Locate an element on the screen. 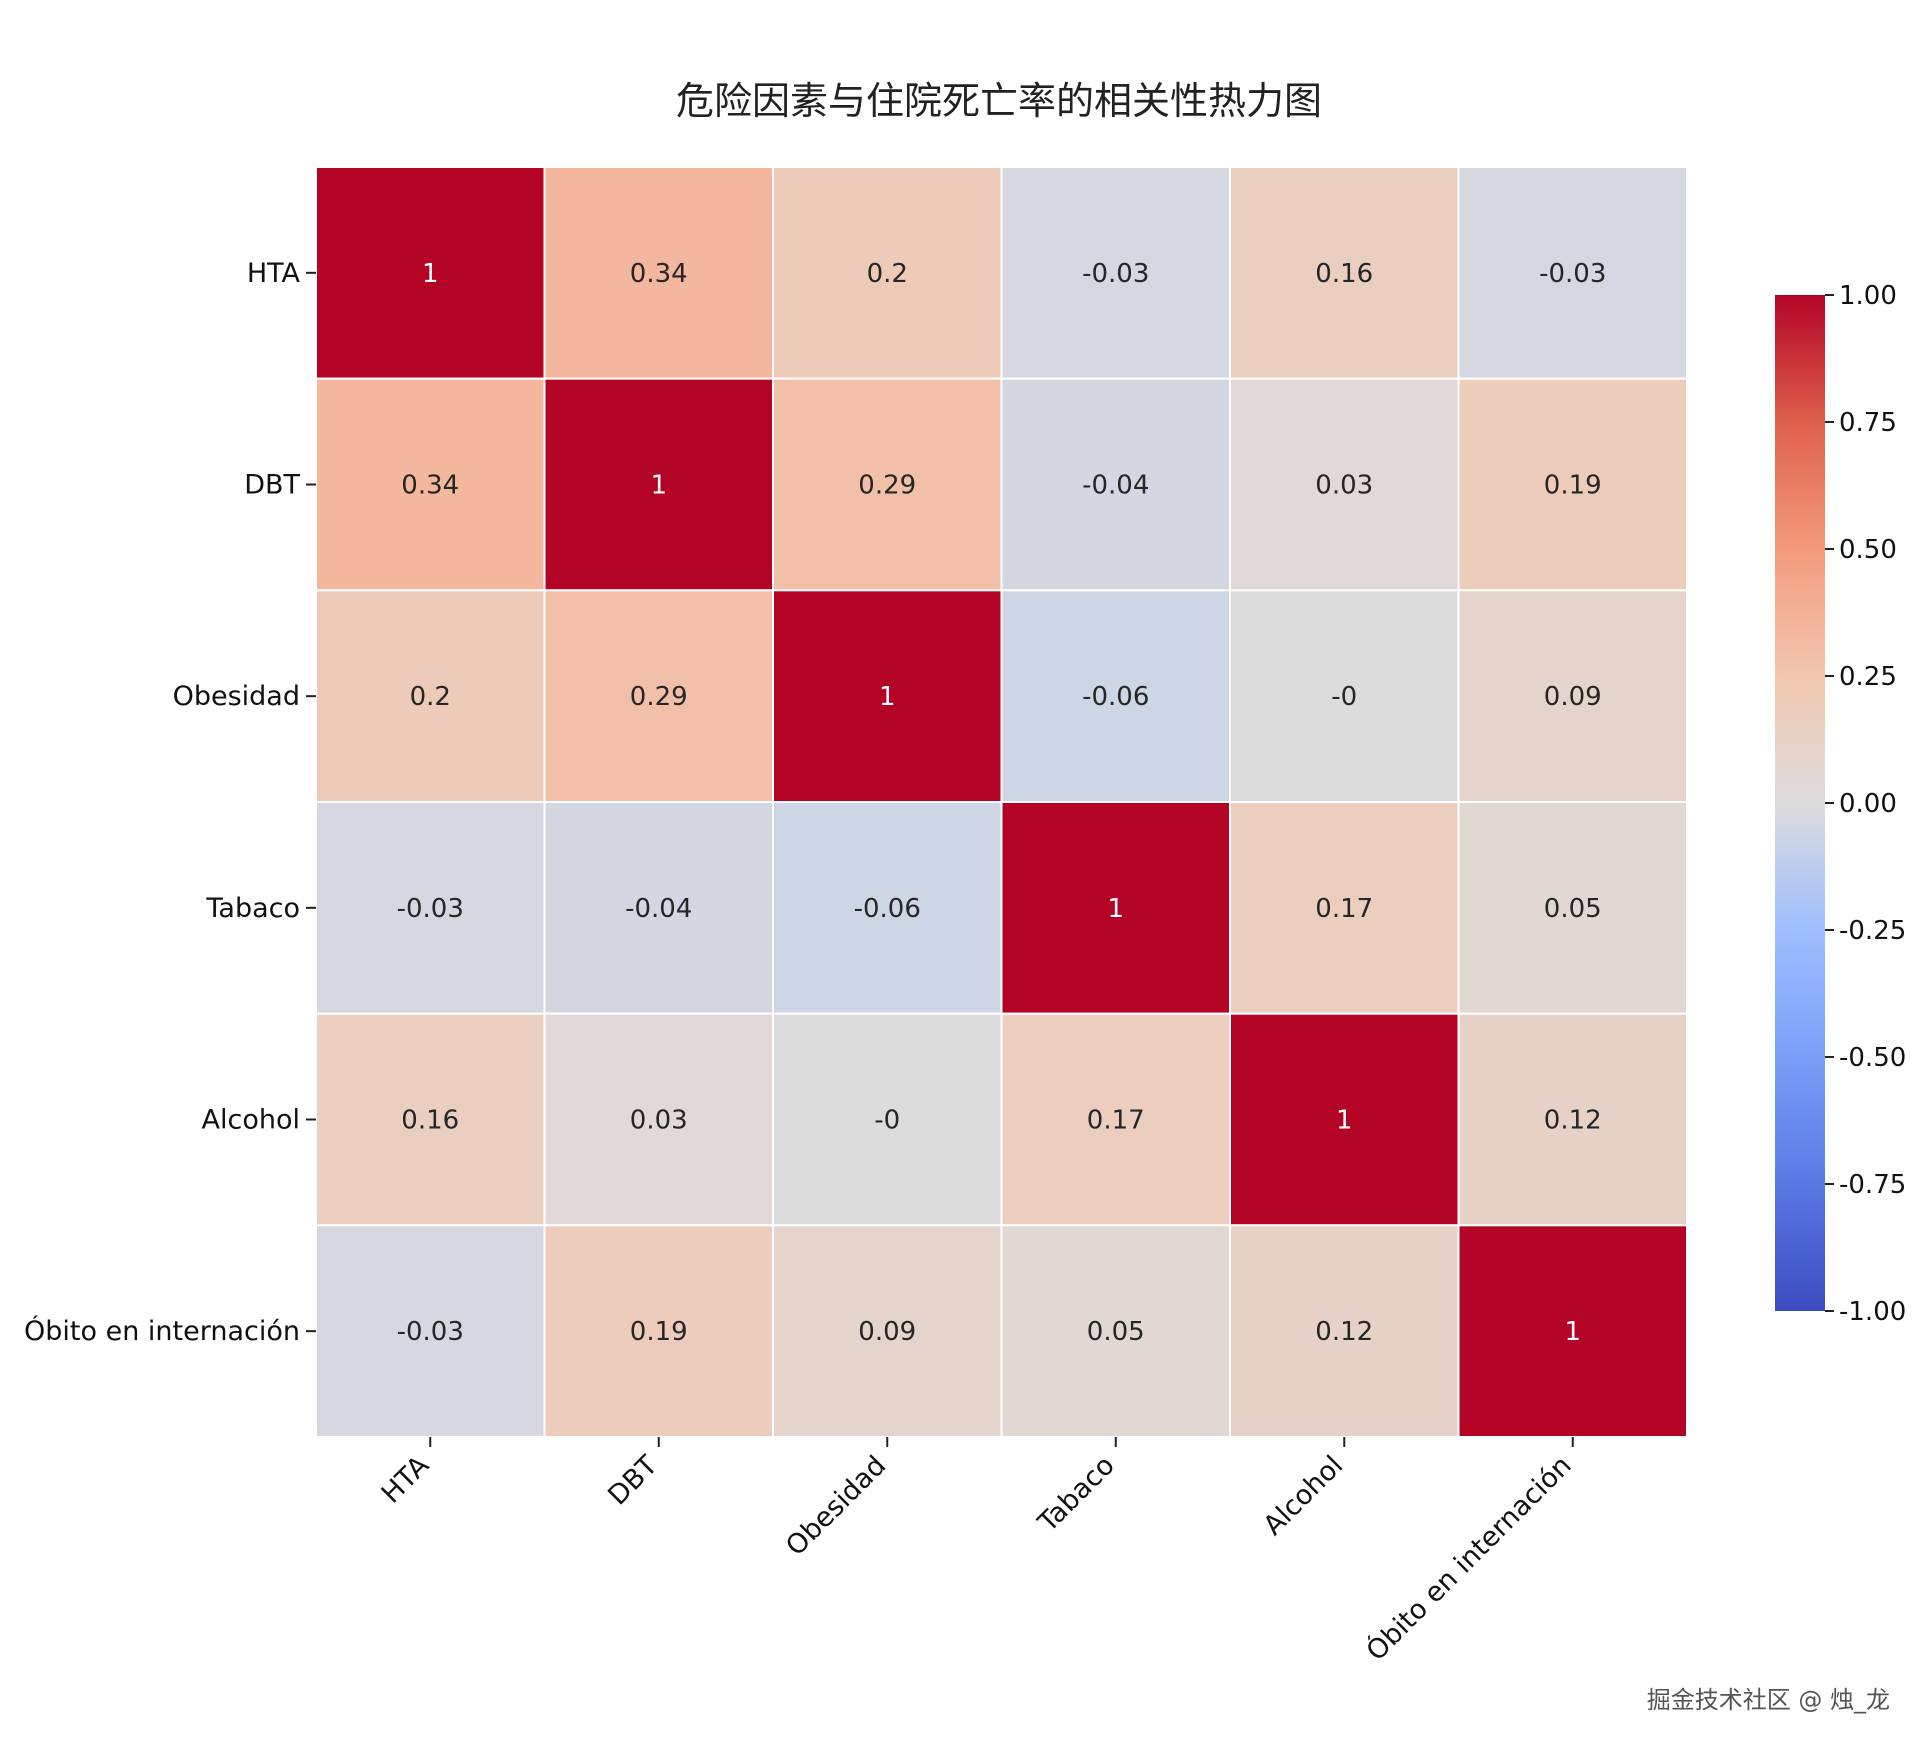 Image resolution: width=1920 pixels, height=1743 pixels. y-tick-label: Obesidad is located at coordinates (236, 696).